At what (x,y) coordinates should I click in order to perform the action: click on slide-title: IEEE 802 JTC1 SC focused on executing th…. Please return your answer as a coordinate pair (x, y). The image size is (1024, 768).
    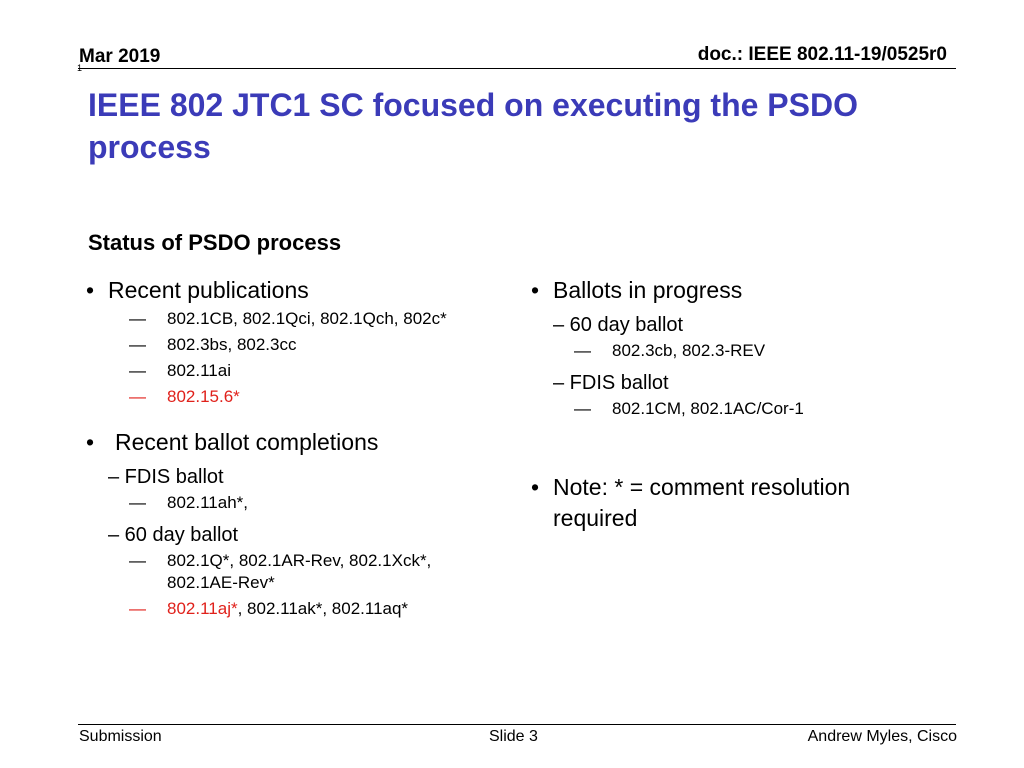
    Looking at the image, I should click on (473, 126).